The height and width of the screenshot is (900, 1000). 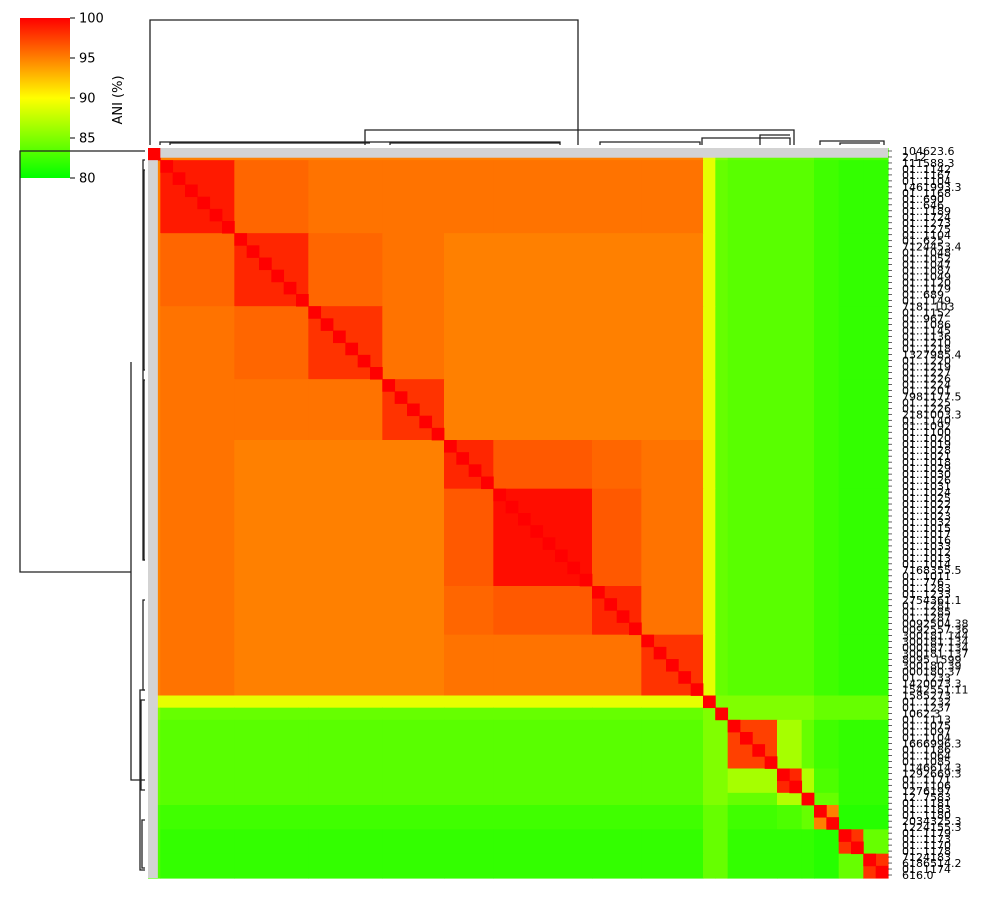 What do you see at coordinates (926, 169) in the screenshot?
I see `row-label: 01..1142` at bounding box center [926, 169].